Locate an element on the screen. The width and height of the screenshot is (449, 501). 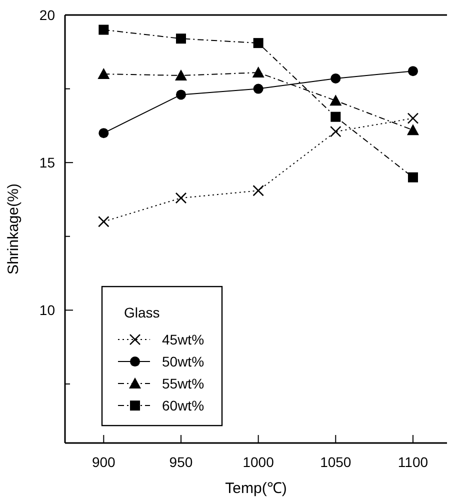
y-tick-label: 10 is located at coordinates (47, 310).